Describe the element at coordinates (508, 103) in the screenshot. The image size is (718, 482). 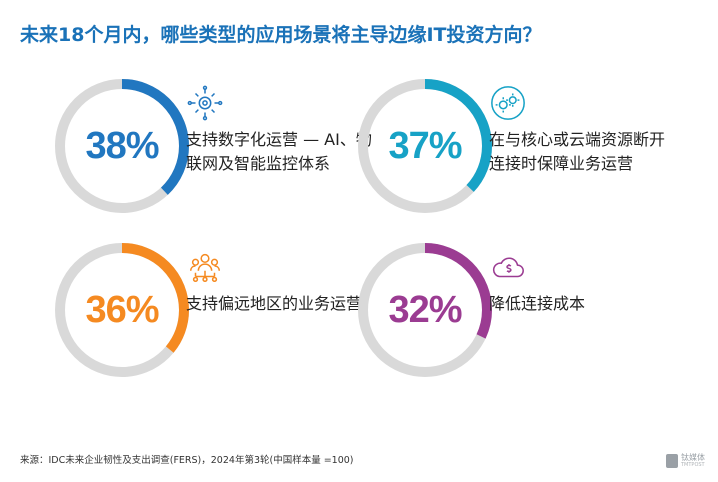
I see `cloud-gears-icon` at that location.